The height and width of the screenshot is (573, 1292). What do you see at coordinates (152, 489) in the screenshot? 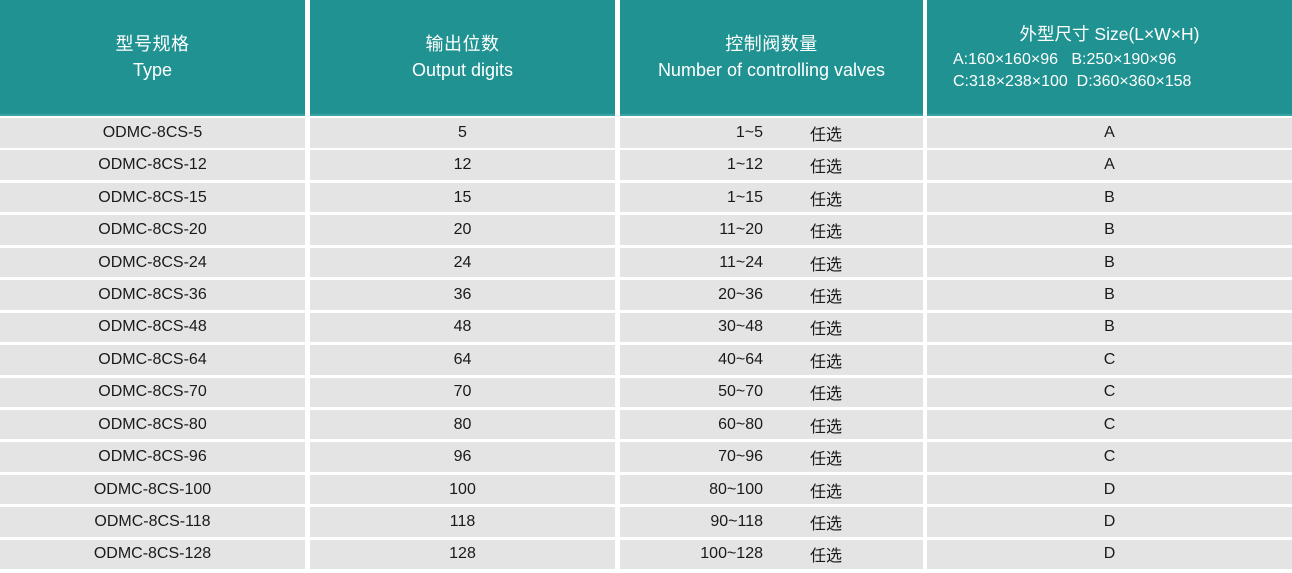
I see `cell-type-value: ODMC-8CS-100` at bounding box center [152, 489].